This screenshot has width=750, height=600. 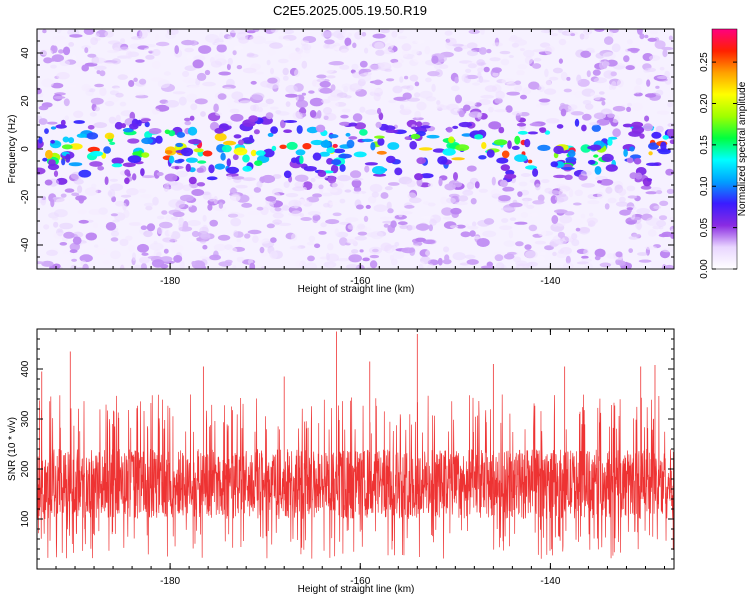 What do you see at coordinates (704, 269) in the screenshot?
I see `colorbar-tick-label: 0.00` at bounding box center [704, 269].